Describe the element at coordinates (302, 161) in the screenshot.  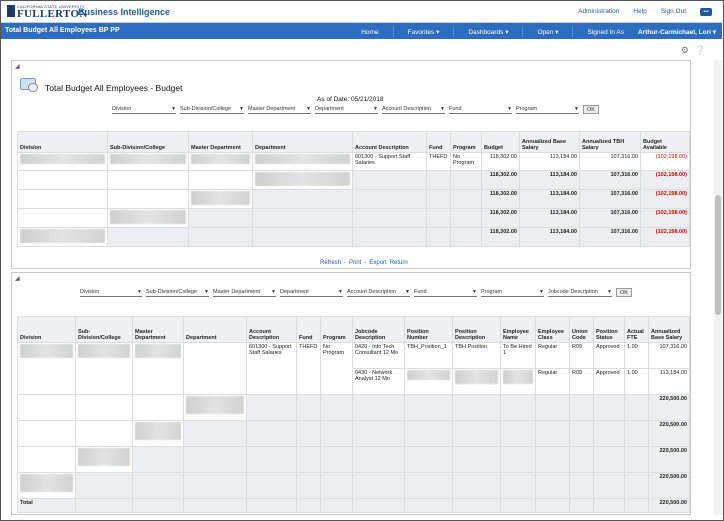
I see `department-cell` at that location.